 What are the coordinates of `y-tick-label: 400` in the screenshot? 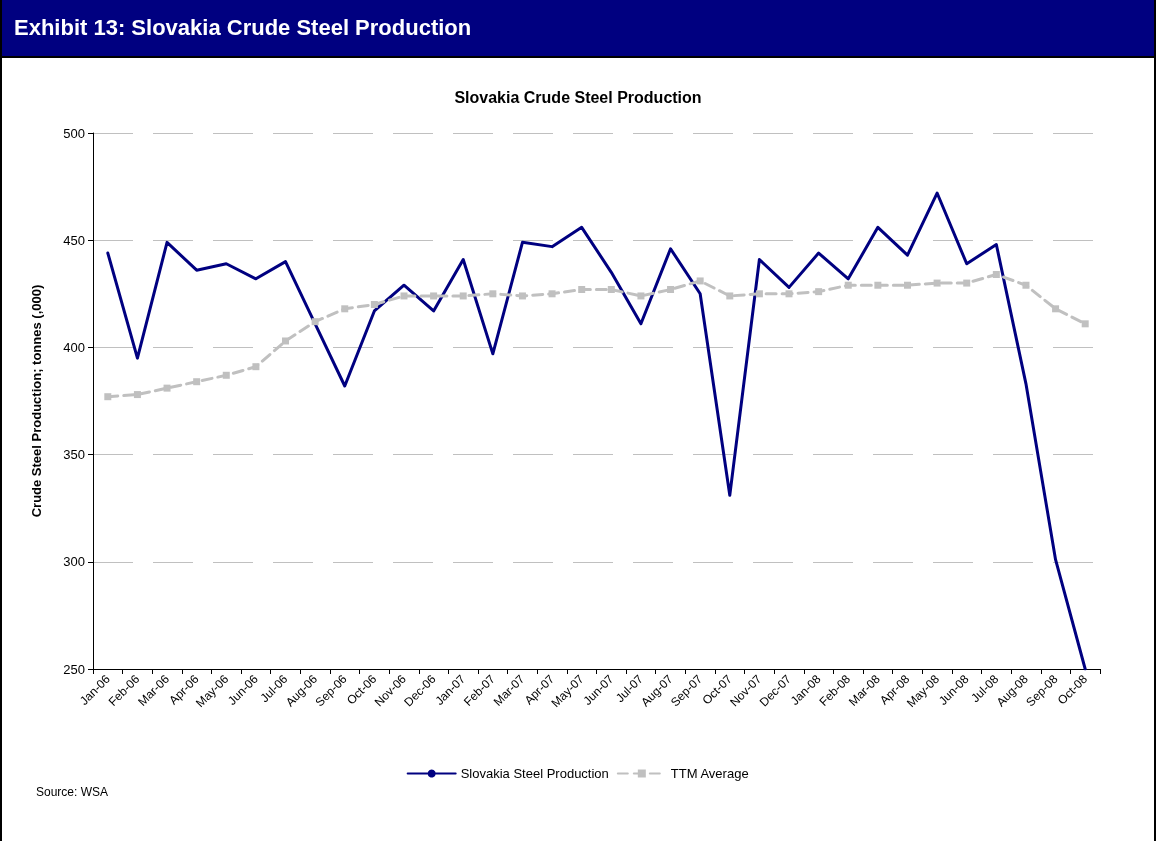 It's located at (74, 347).